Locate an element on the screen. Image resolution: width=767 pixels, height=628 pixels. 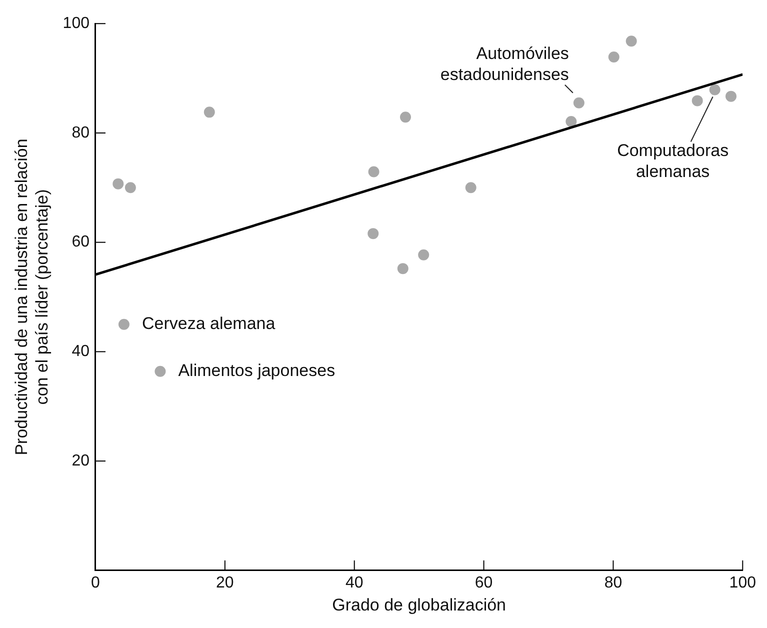
annotation: Computadoras alemanas is located at coordinates (673, 160).